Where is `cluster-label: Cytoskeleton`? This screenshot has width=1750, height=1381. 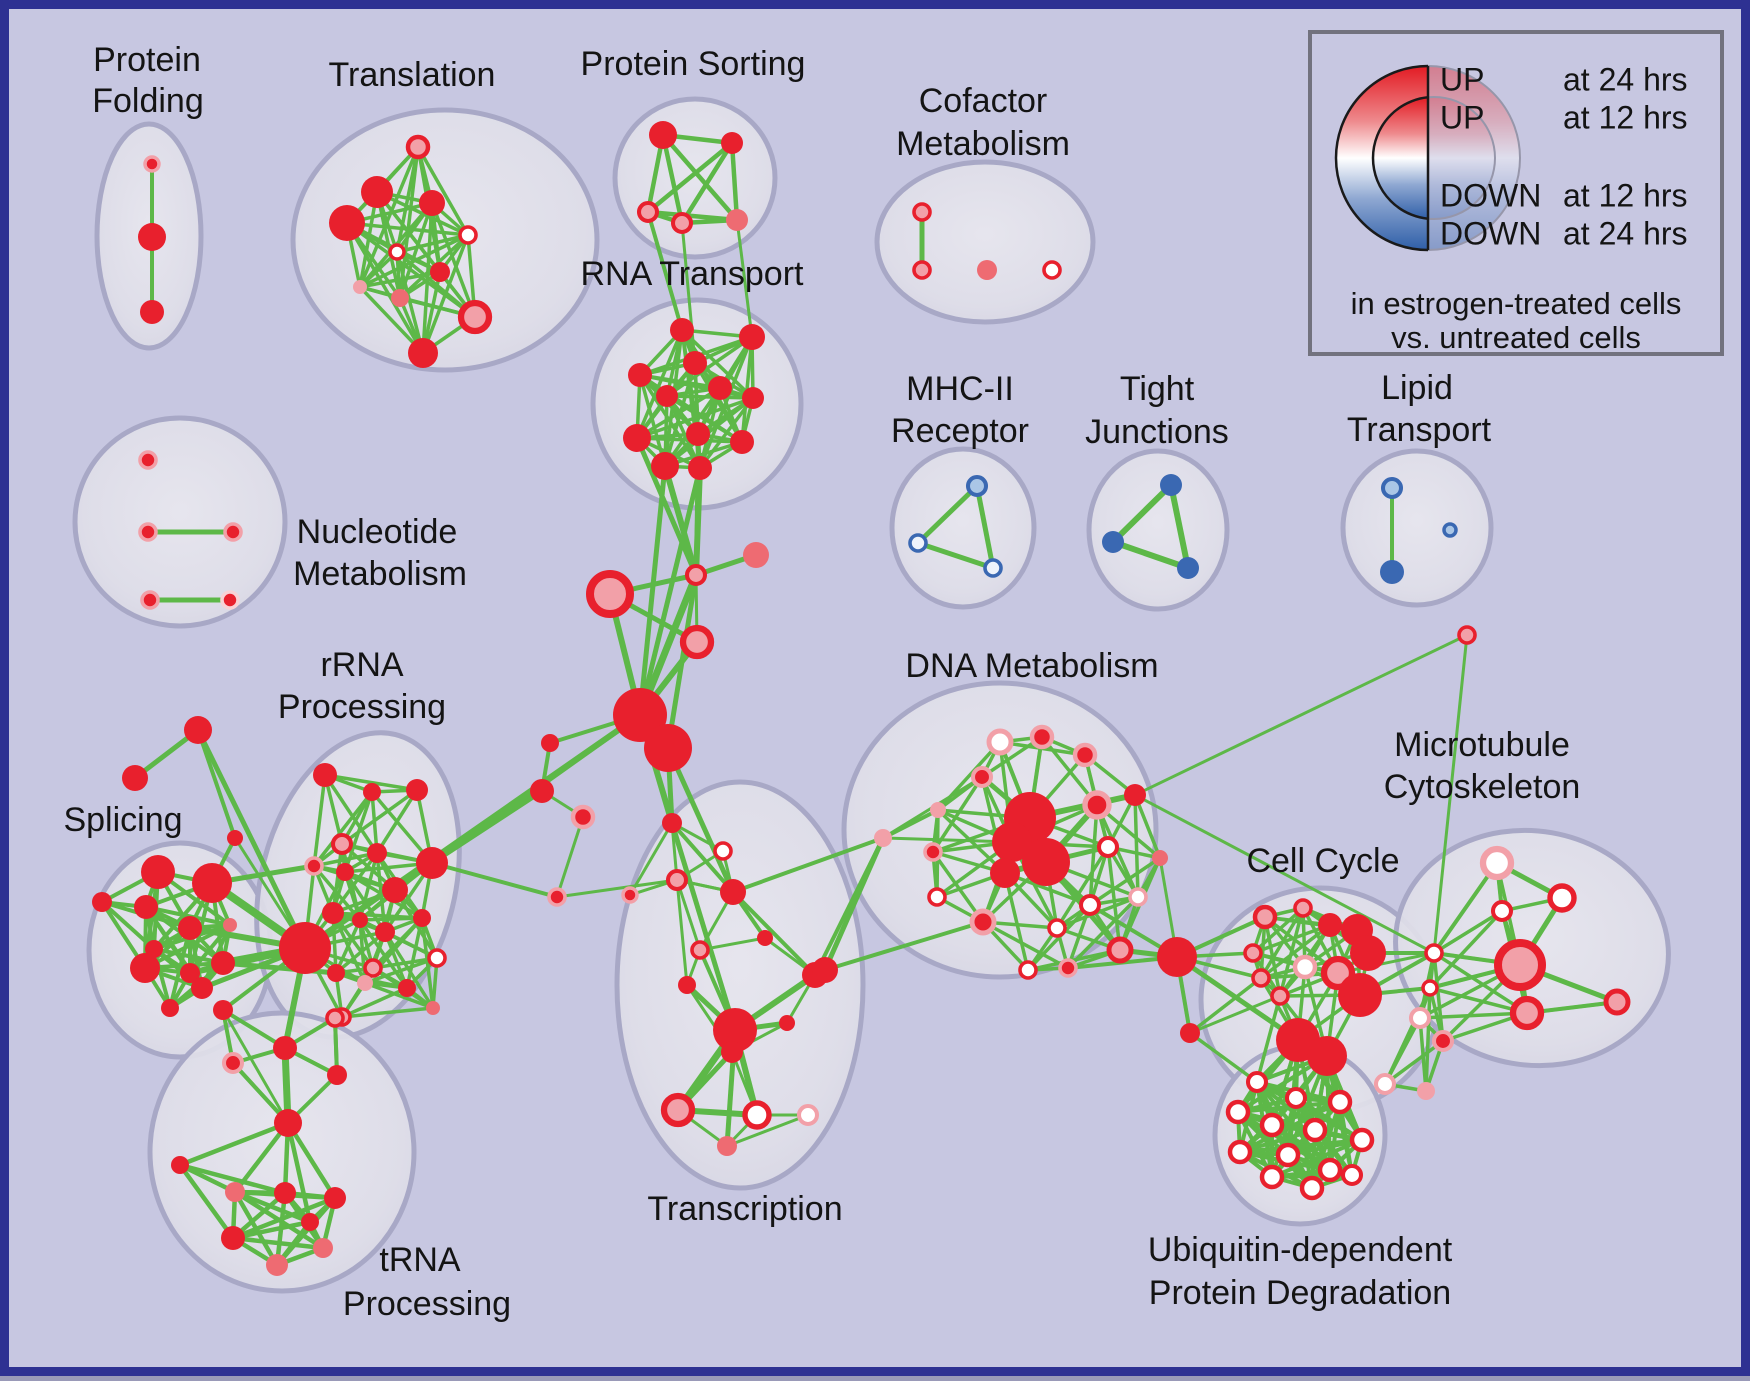
cluster-label: Cytoskeleton is located at coordinates (1482, 787).